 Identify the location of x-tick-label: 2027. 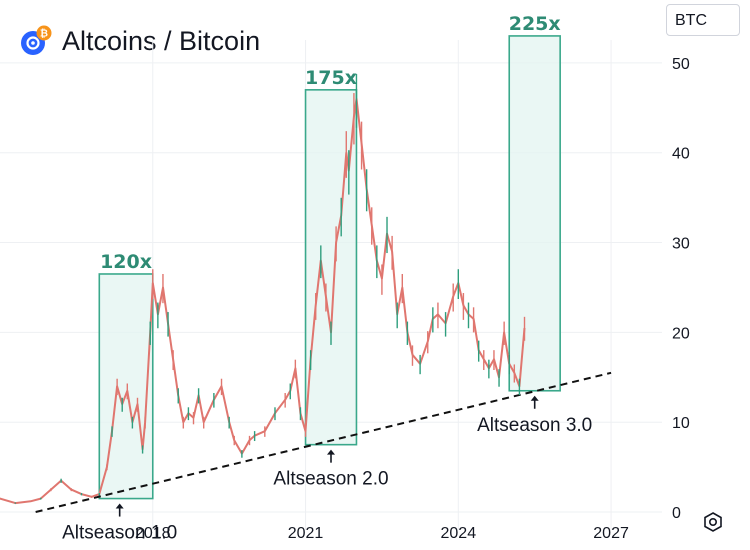
(611, 533).